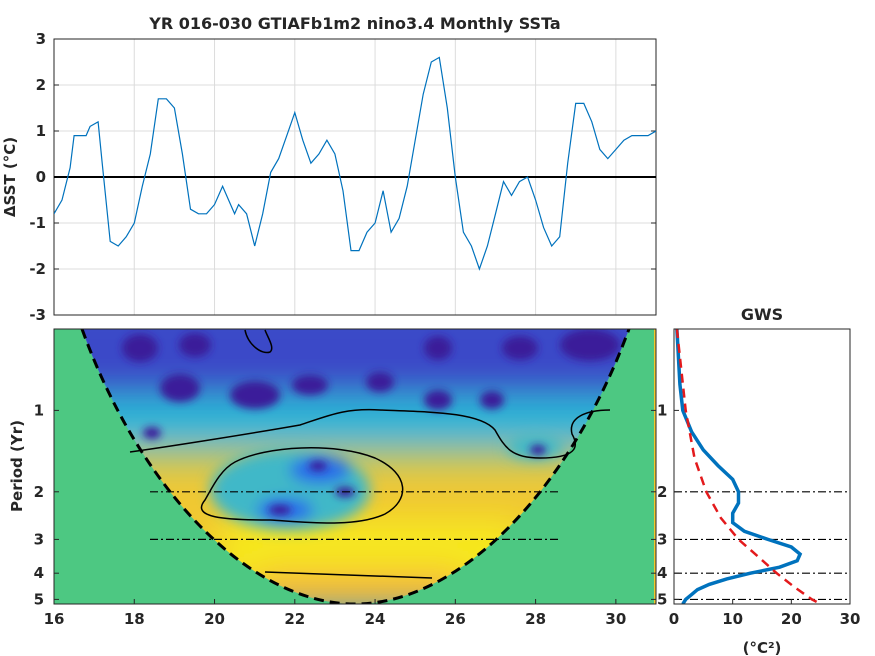 The image size is (875, 656). What do you see at coordinates (39, 410) in the screenshot?
I see `wavelet-y-tick-label: 1` at bounding box center [39, 410].